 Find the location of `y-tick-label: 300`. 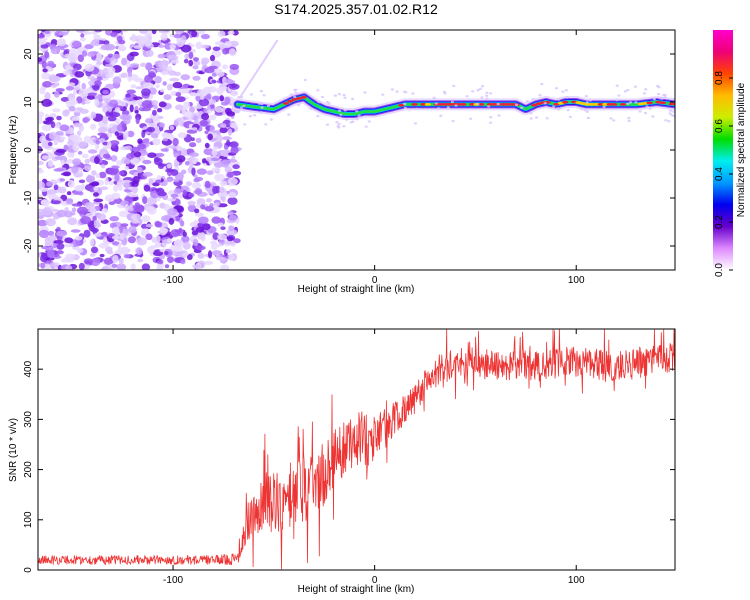

y-tick-label: 300 is located at coordinates (28, 419).